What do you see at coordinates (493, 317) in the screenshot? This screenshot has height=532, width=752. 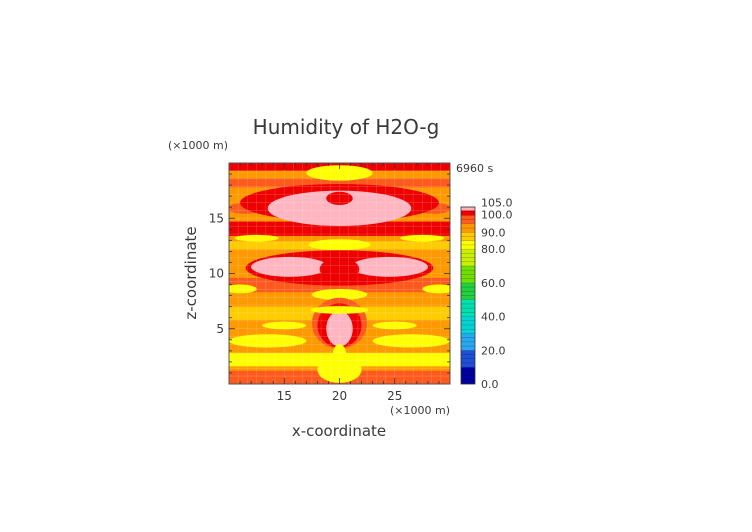 I see `colorbar-label: 40.0` at bounding box center [493, 317].